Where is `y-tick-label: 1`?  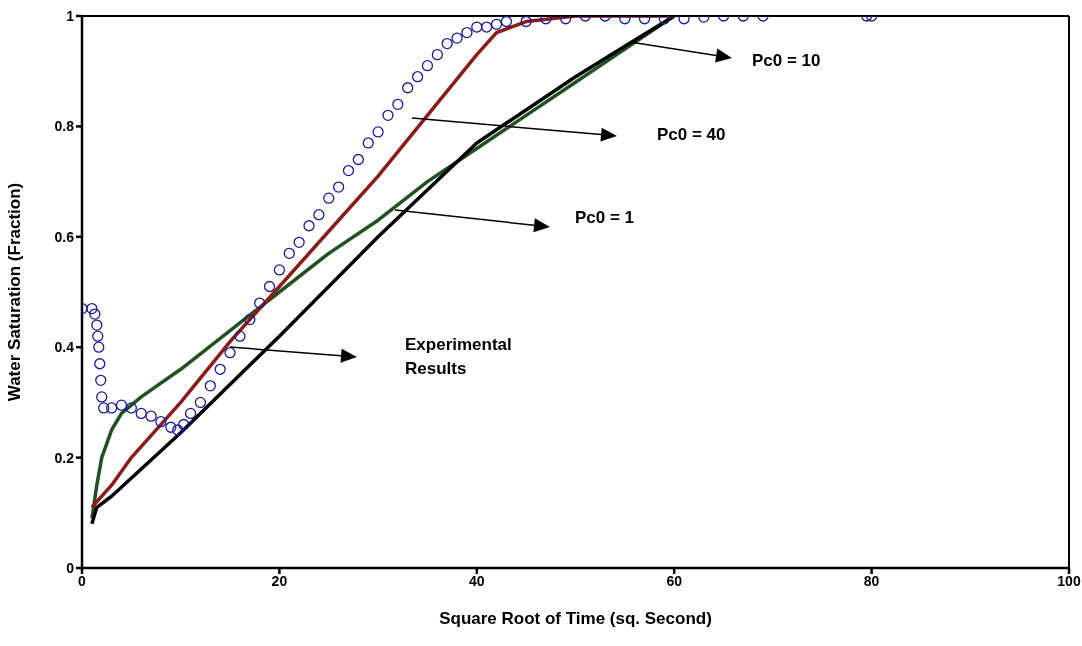 y-tick-label: 1 is located at coordinates (70, 15).